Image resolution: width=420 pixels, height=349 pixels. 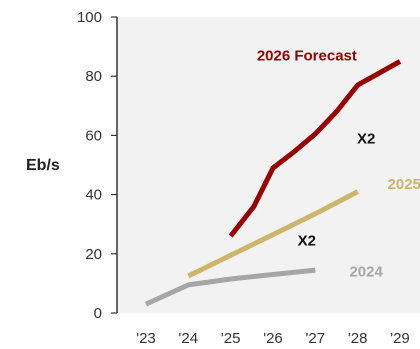 What do you see at coordinates (404, 184) in the screenshot?
I see `series-label: 2025` at bounding box center [404, 184].